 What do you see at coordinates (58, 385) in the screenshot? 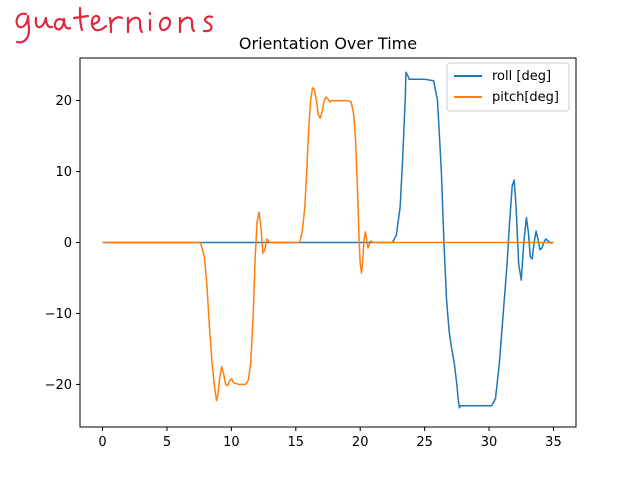
I see `y-tick-label--20: −20` at bounding box center [58, 385].